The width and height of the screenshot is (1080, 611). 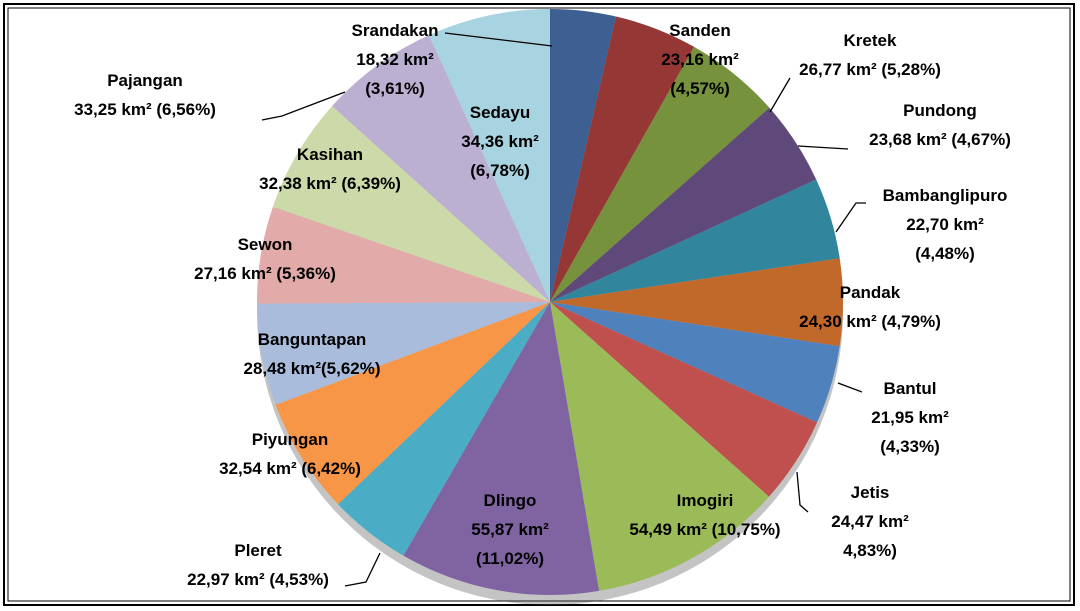 I want to click on slice-name: Imogiri, so click(x=705, y=500).